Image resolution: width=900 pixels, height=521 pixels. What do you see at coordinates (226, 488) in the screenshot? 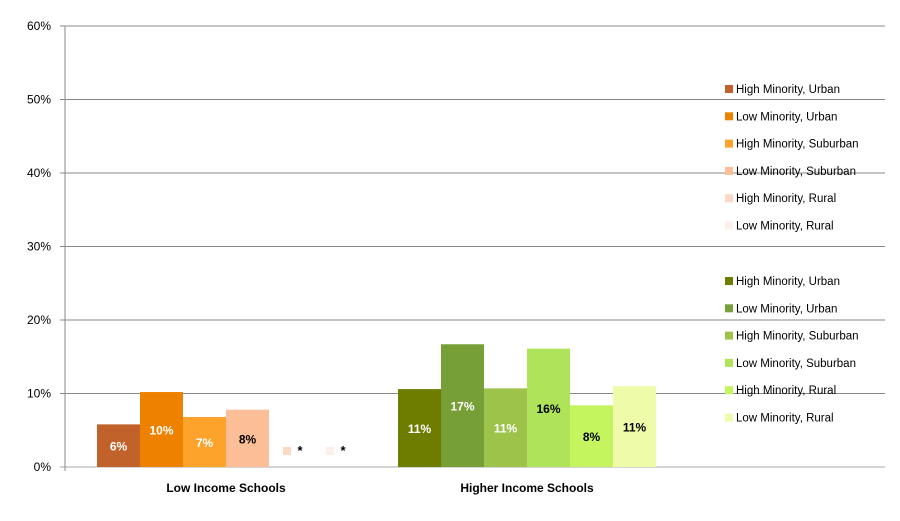
I see `x-category-label: Low Income Schools` at bounding box center [226, 488].